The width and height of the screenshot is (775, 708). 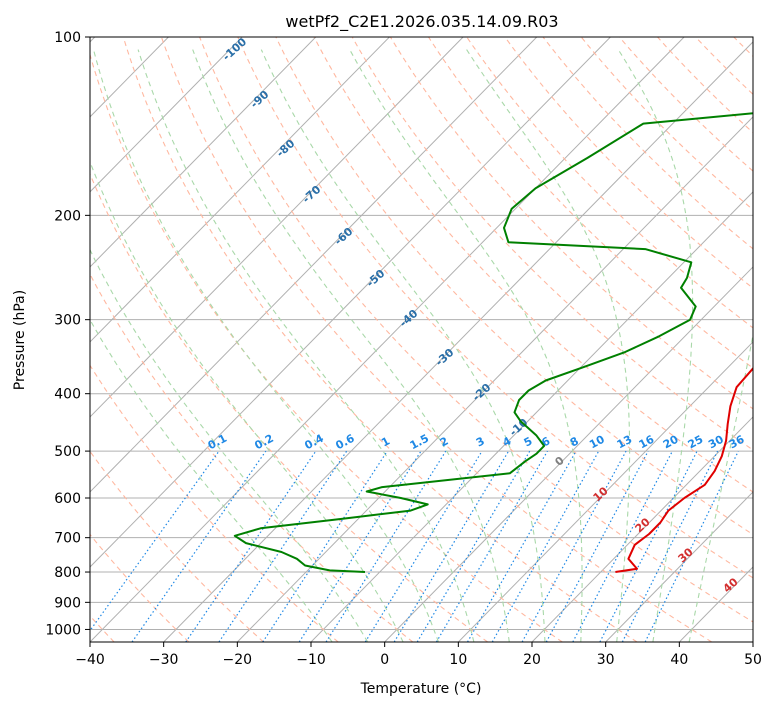 What do you see at coordinates (67, 395) in the screenshot?
I see `y-tick-label: 400` at bounding box center [67, 395].